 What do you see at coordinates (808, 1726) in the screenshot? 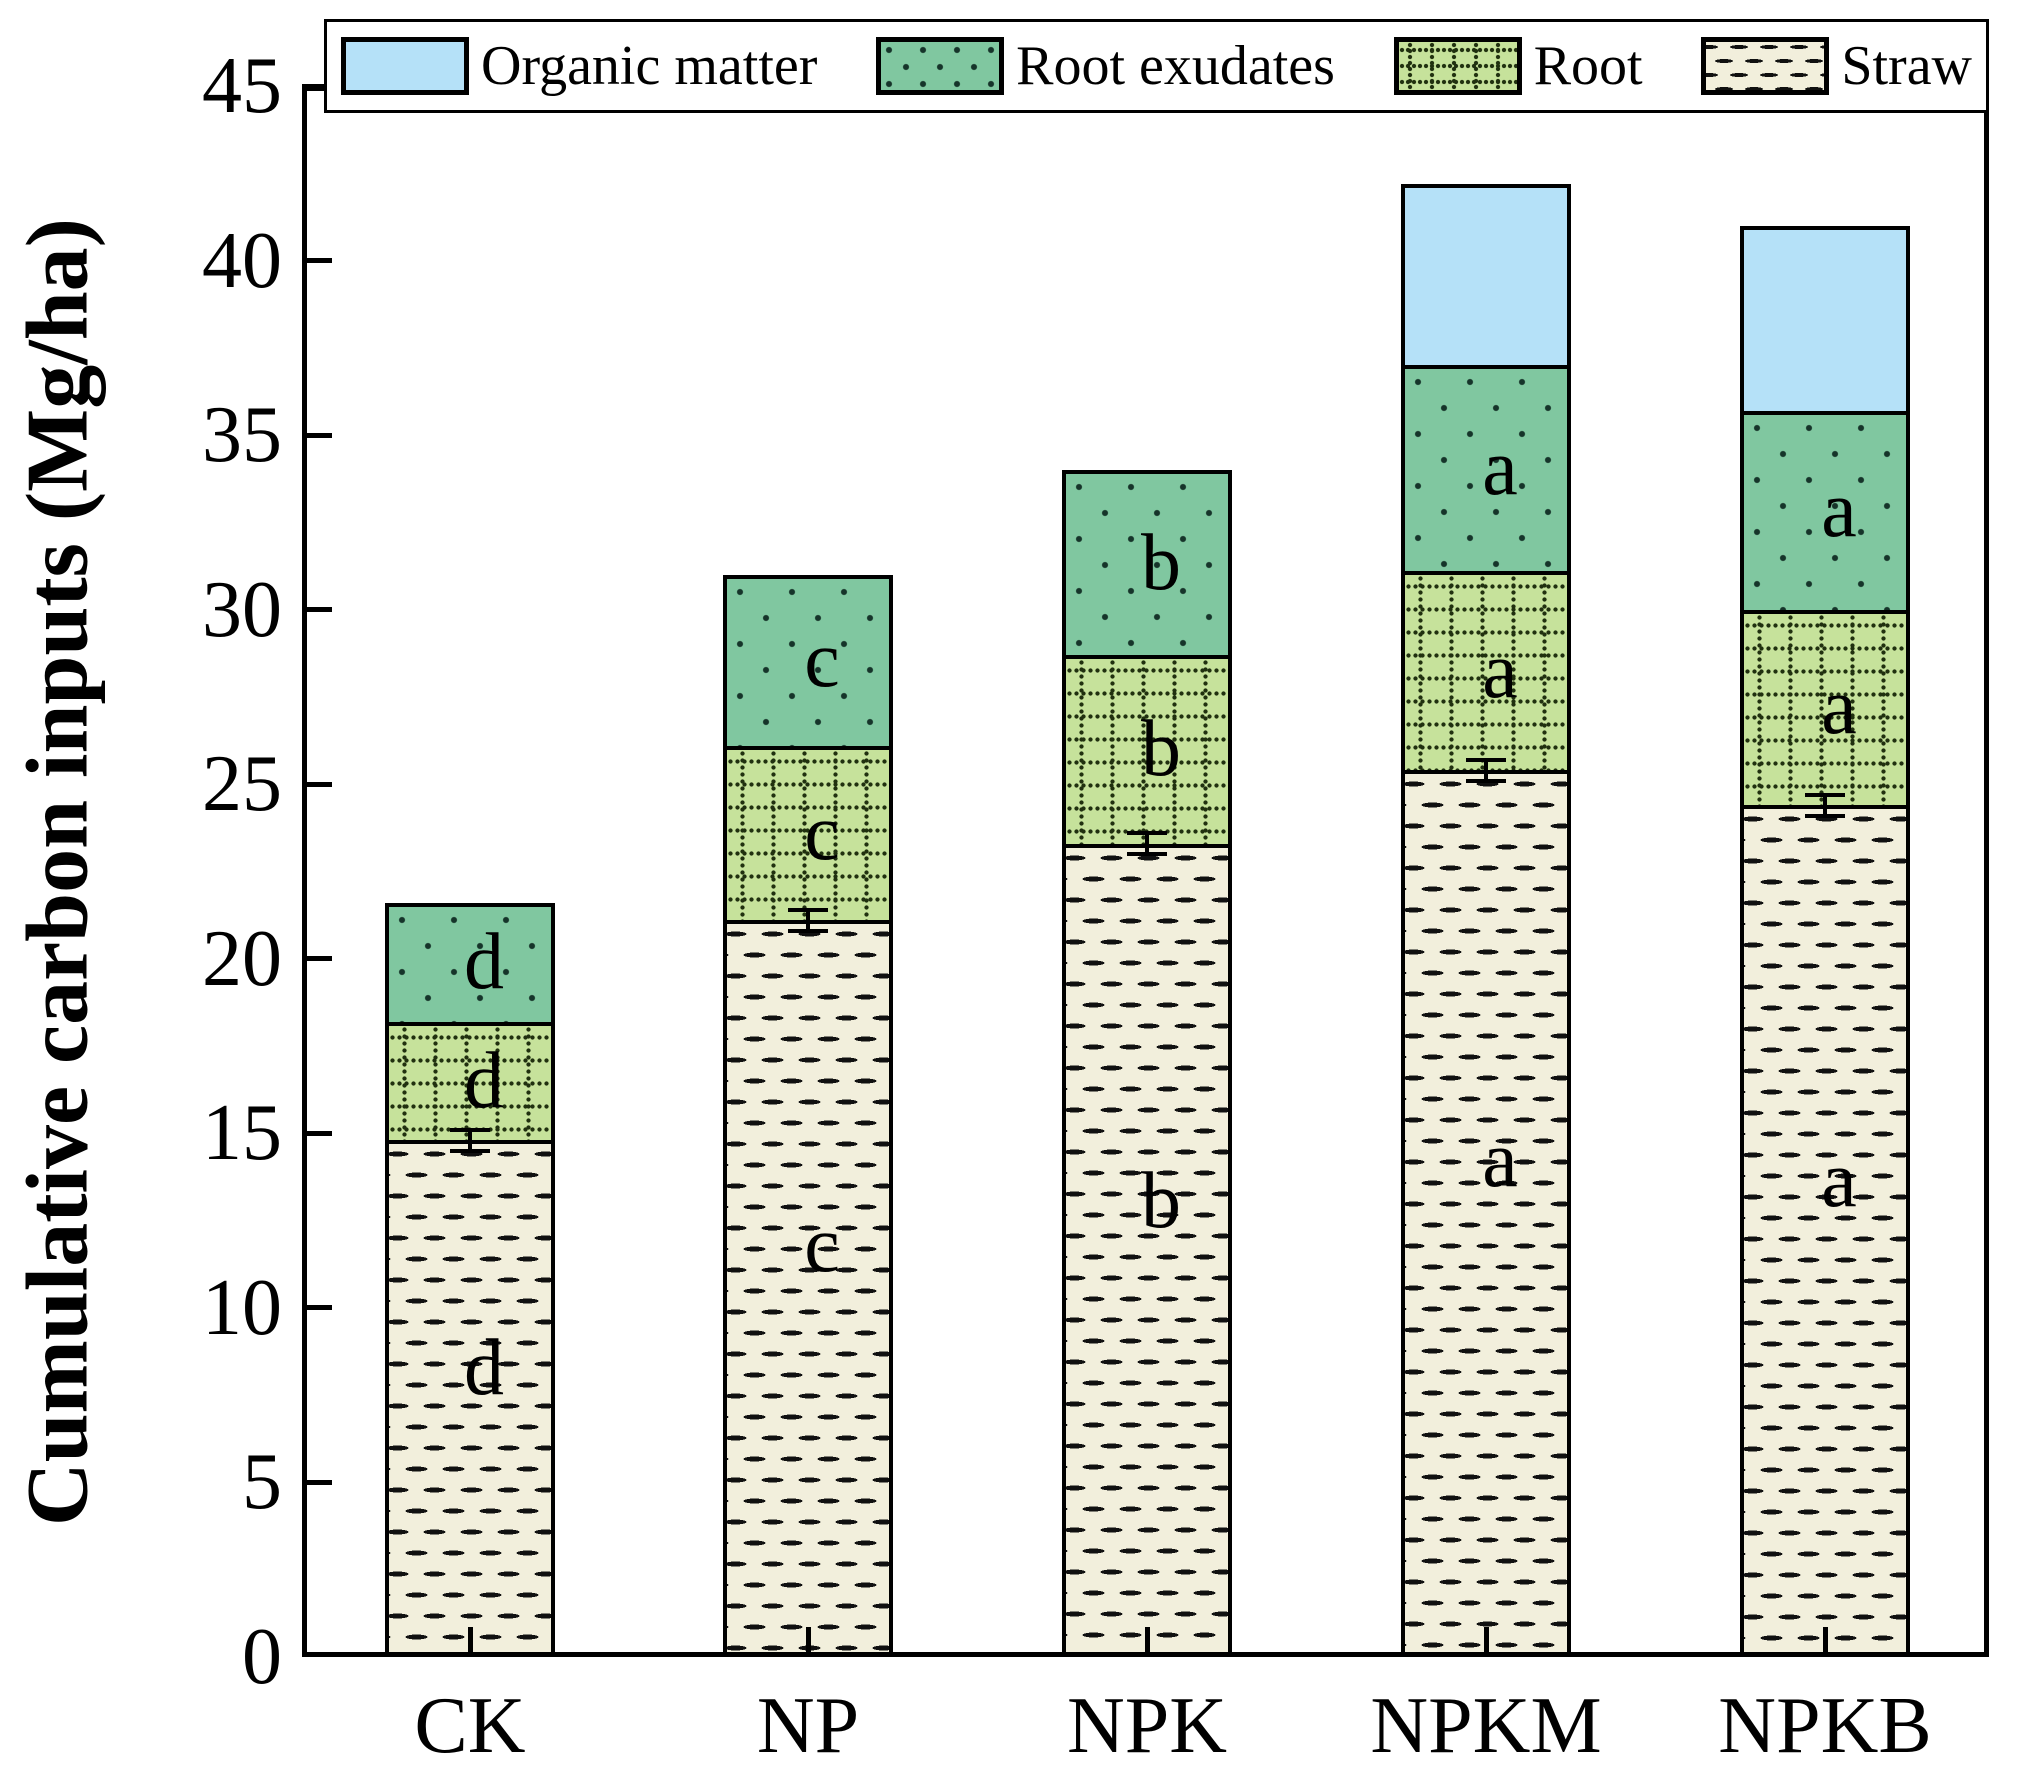
I see `x-category-label: NP` at bounding box center [808, 1726].